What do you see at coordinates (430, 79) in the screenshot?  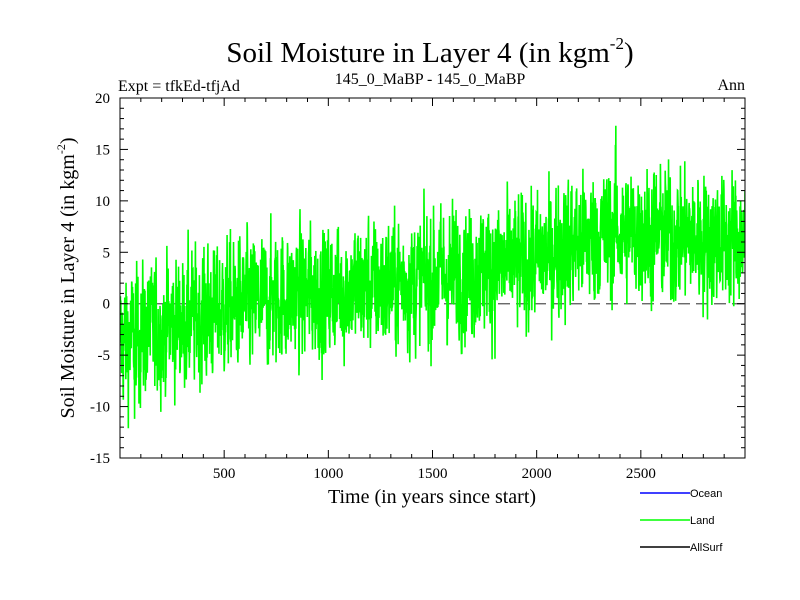 I see `period-label: 145_0_MaBP - 145_0_MaBP` at bounding box center [430, 79].